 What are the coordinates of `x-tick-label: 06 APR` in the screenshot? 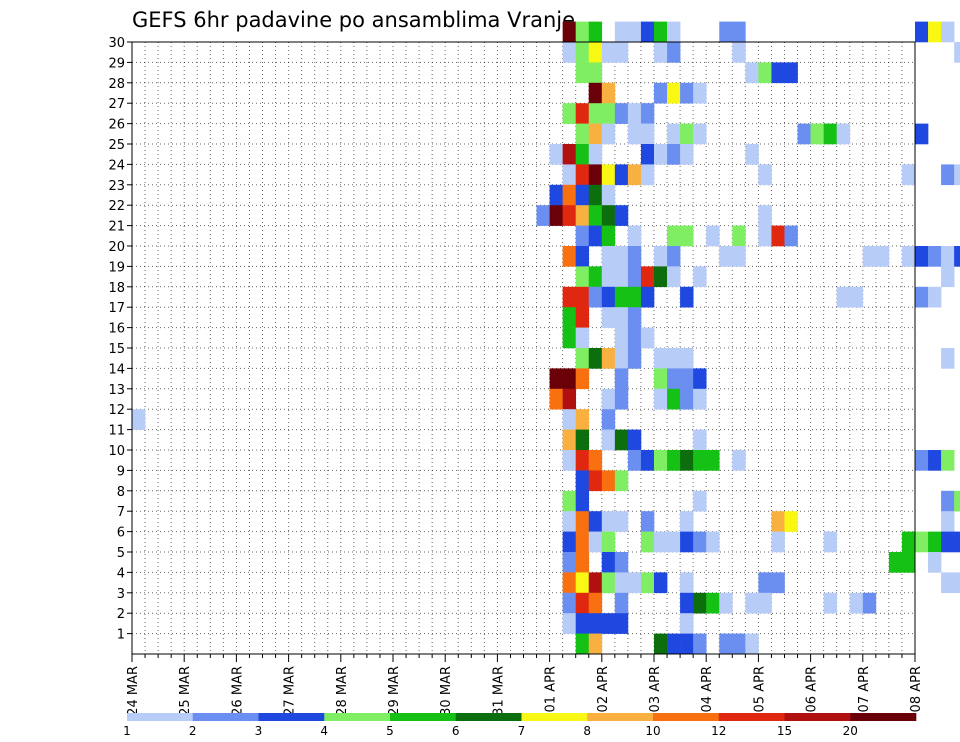 It's located at (812, 689).